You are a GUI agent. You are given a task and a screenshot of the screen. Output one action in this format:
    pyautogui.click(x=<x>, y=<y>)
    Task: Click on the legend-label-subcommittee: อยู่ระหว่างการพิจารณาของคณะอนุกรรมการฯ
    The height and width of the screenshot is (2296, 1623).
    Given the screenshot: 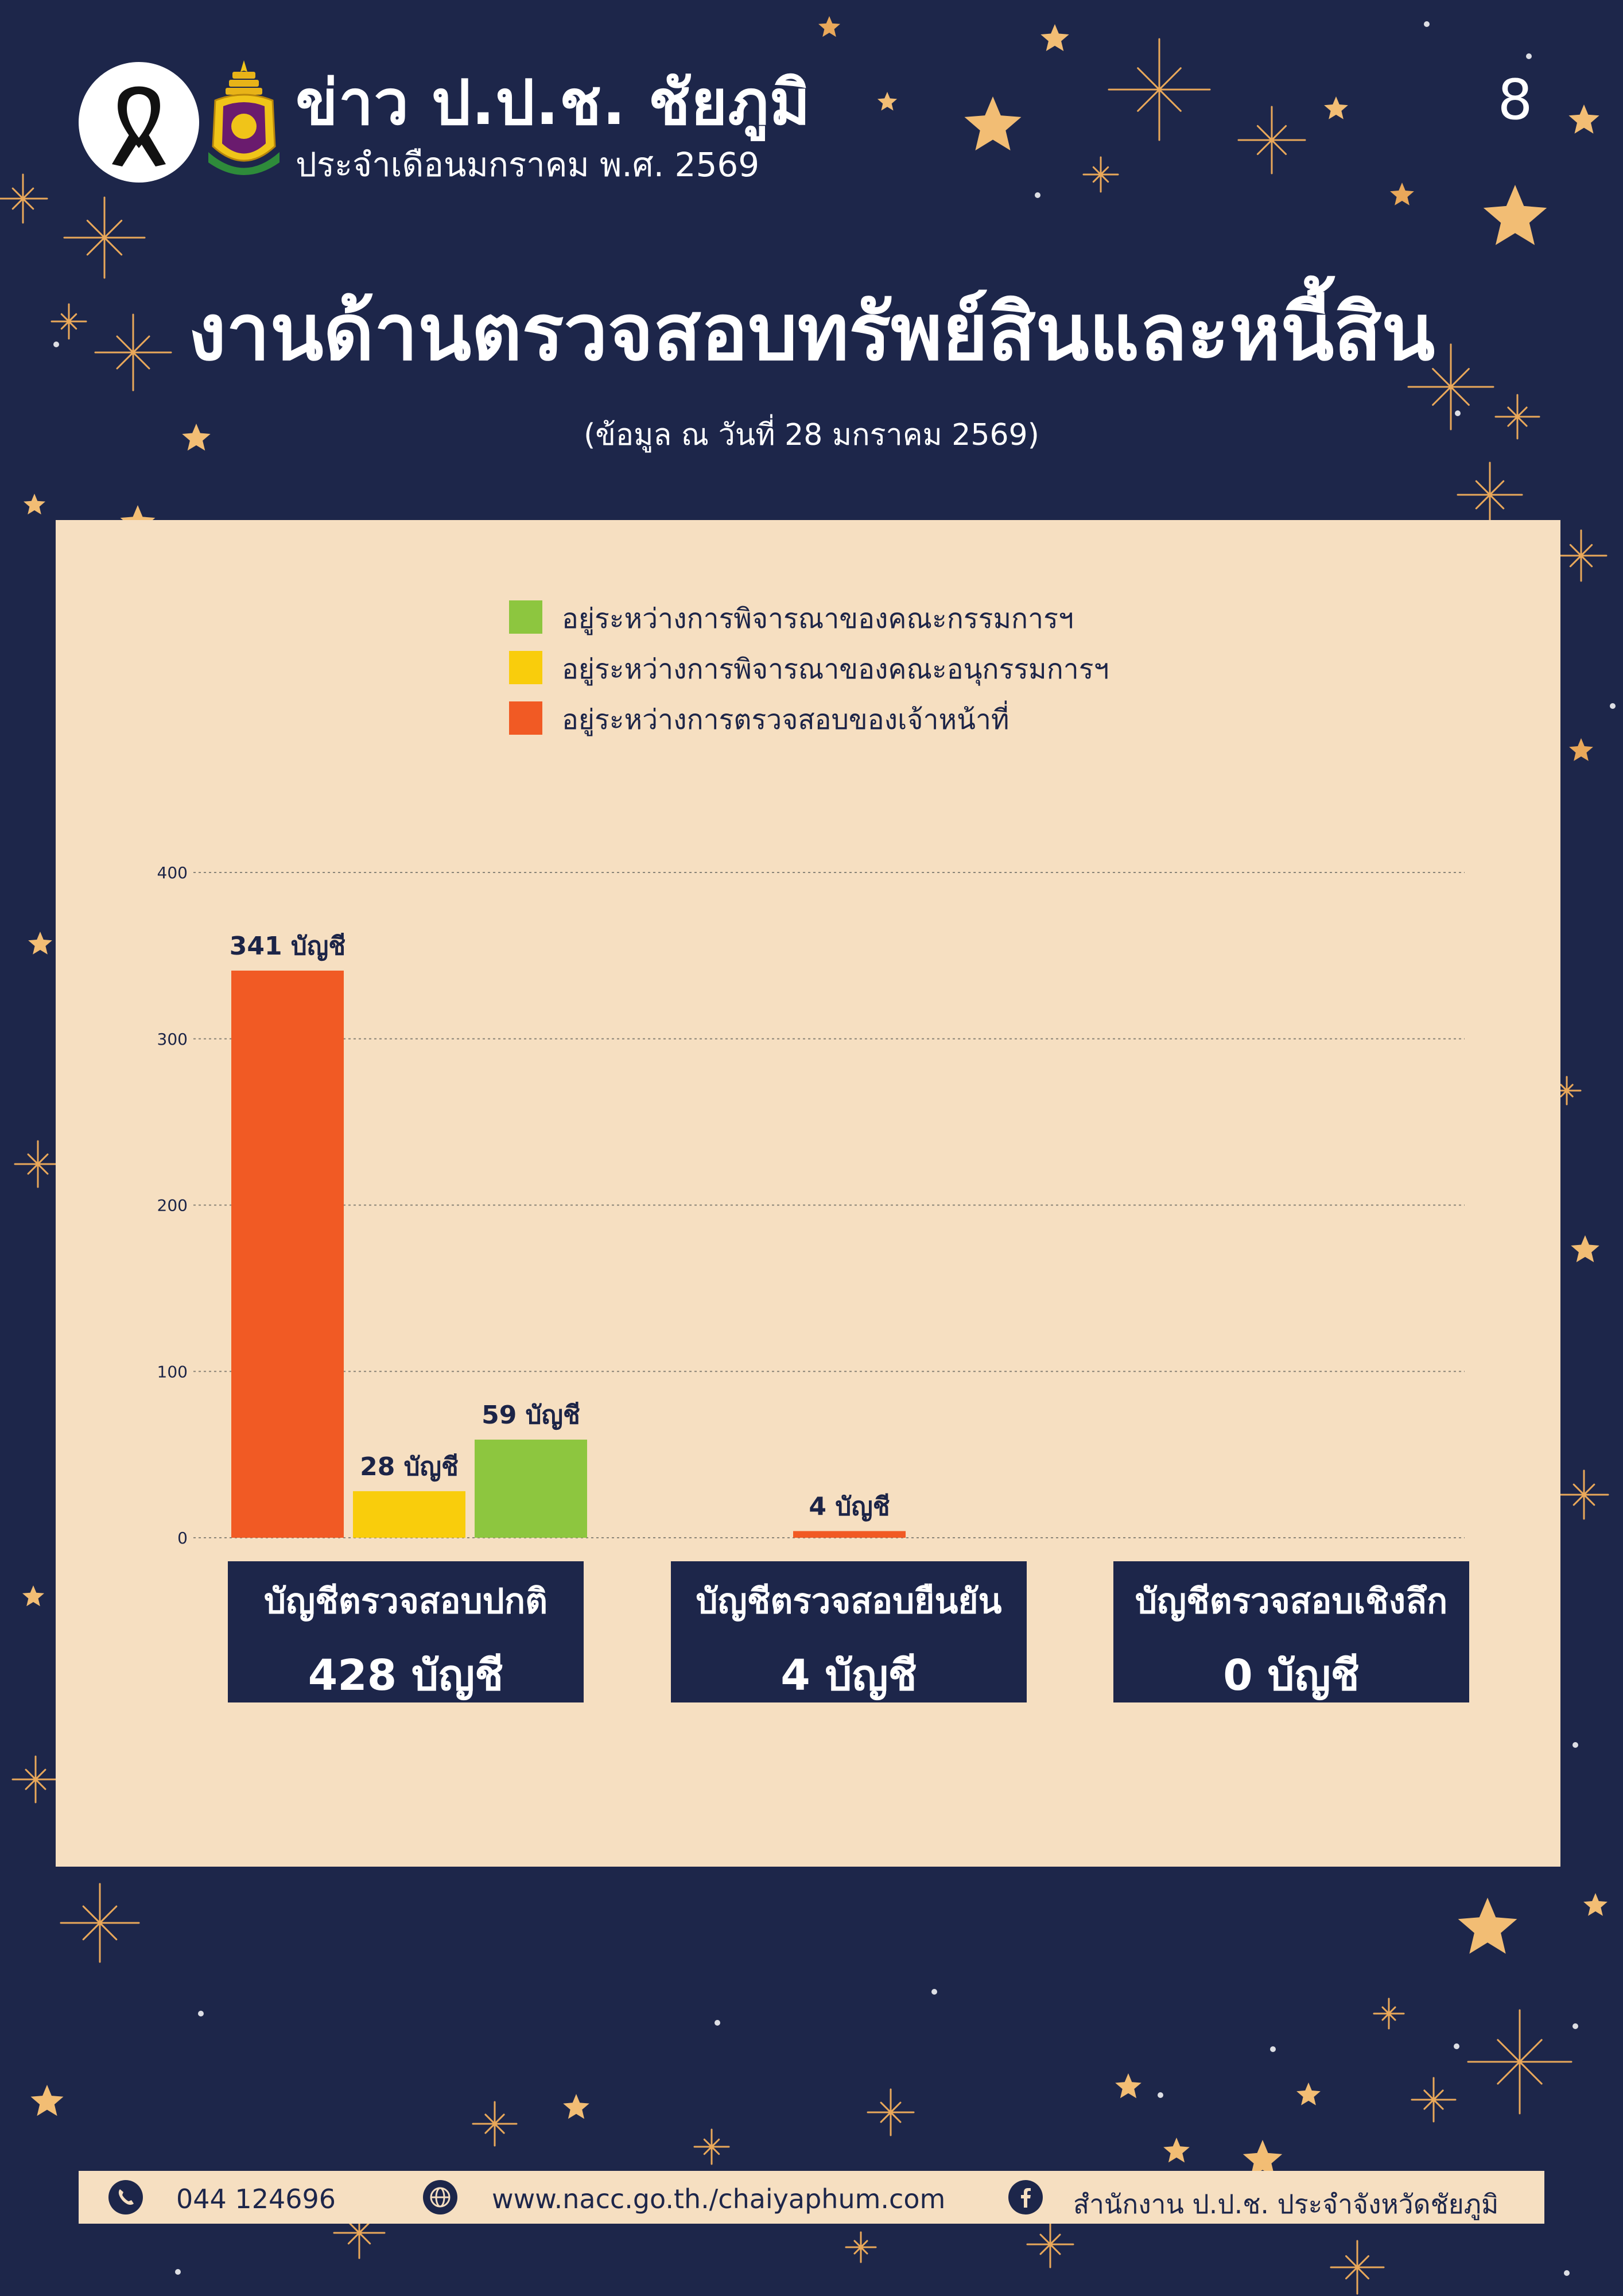 What is the action you would take?
    pyautogui.click(x=835, y=669)
    